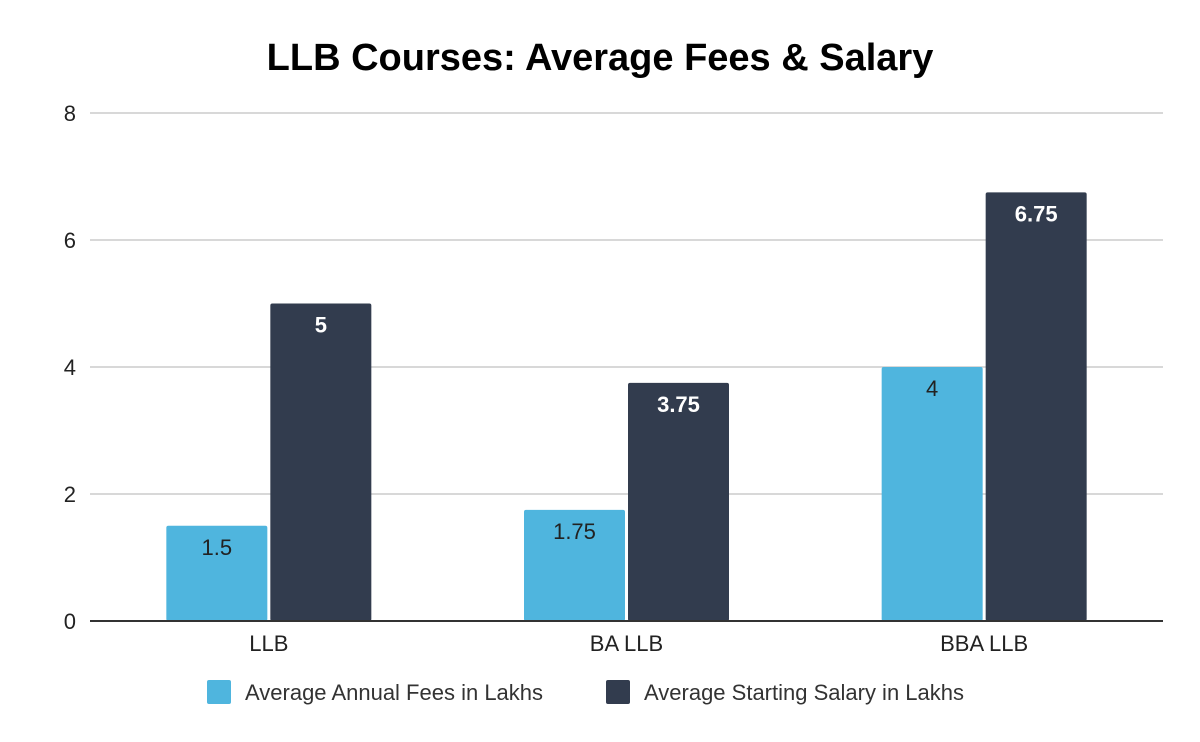 The image size is (1200, 742). Describe the element at coordinates (394, 692) in the screenshot. I see `legend-label: Average Annual Fees in Lakhs` at that location.